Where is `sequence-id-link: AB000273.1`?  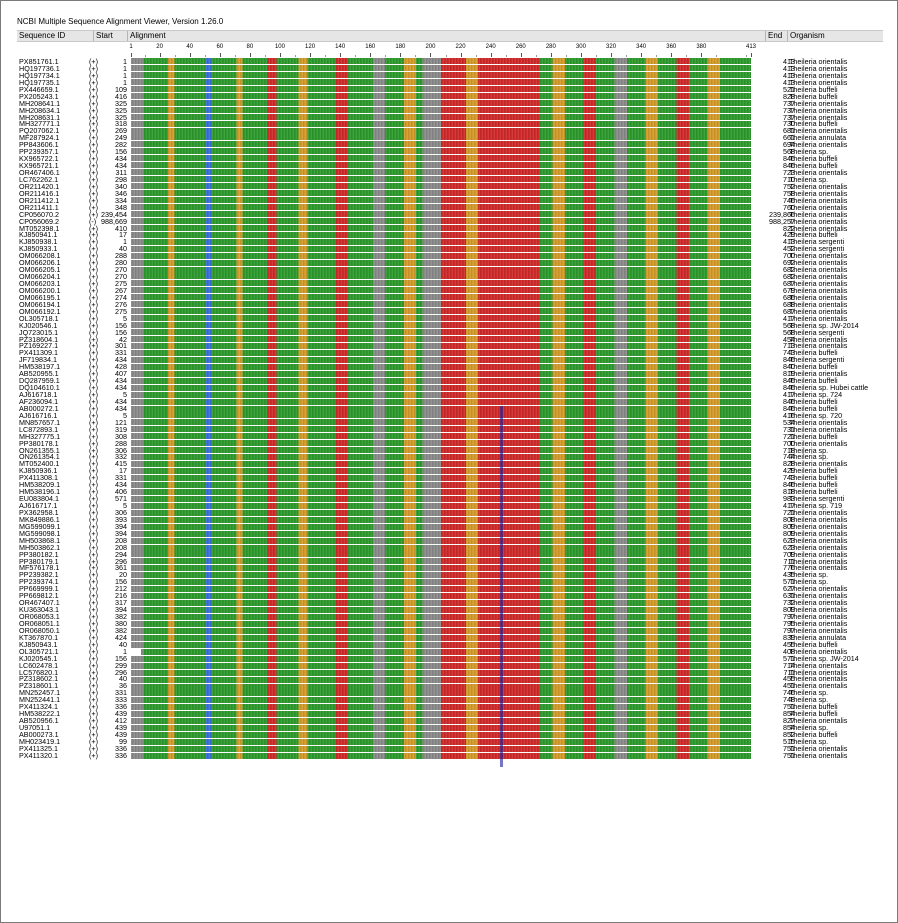
sequence-id-link: AB000273.1 is located at coordinates (39, 734).